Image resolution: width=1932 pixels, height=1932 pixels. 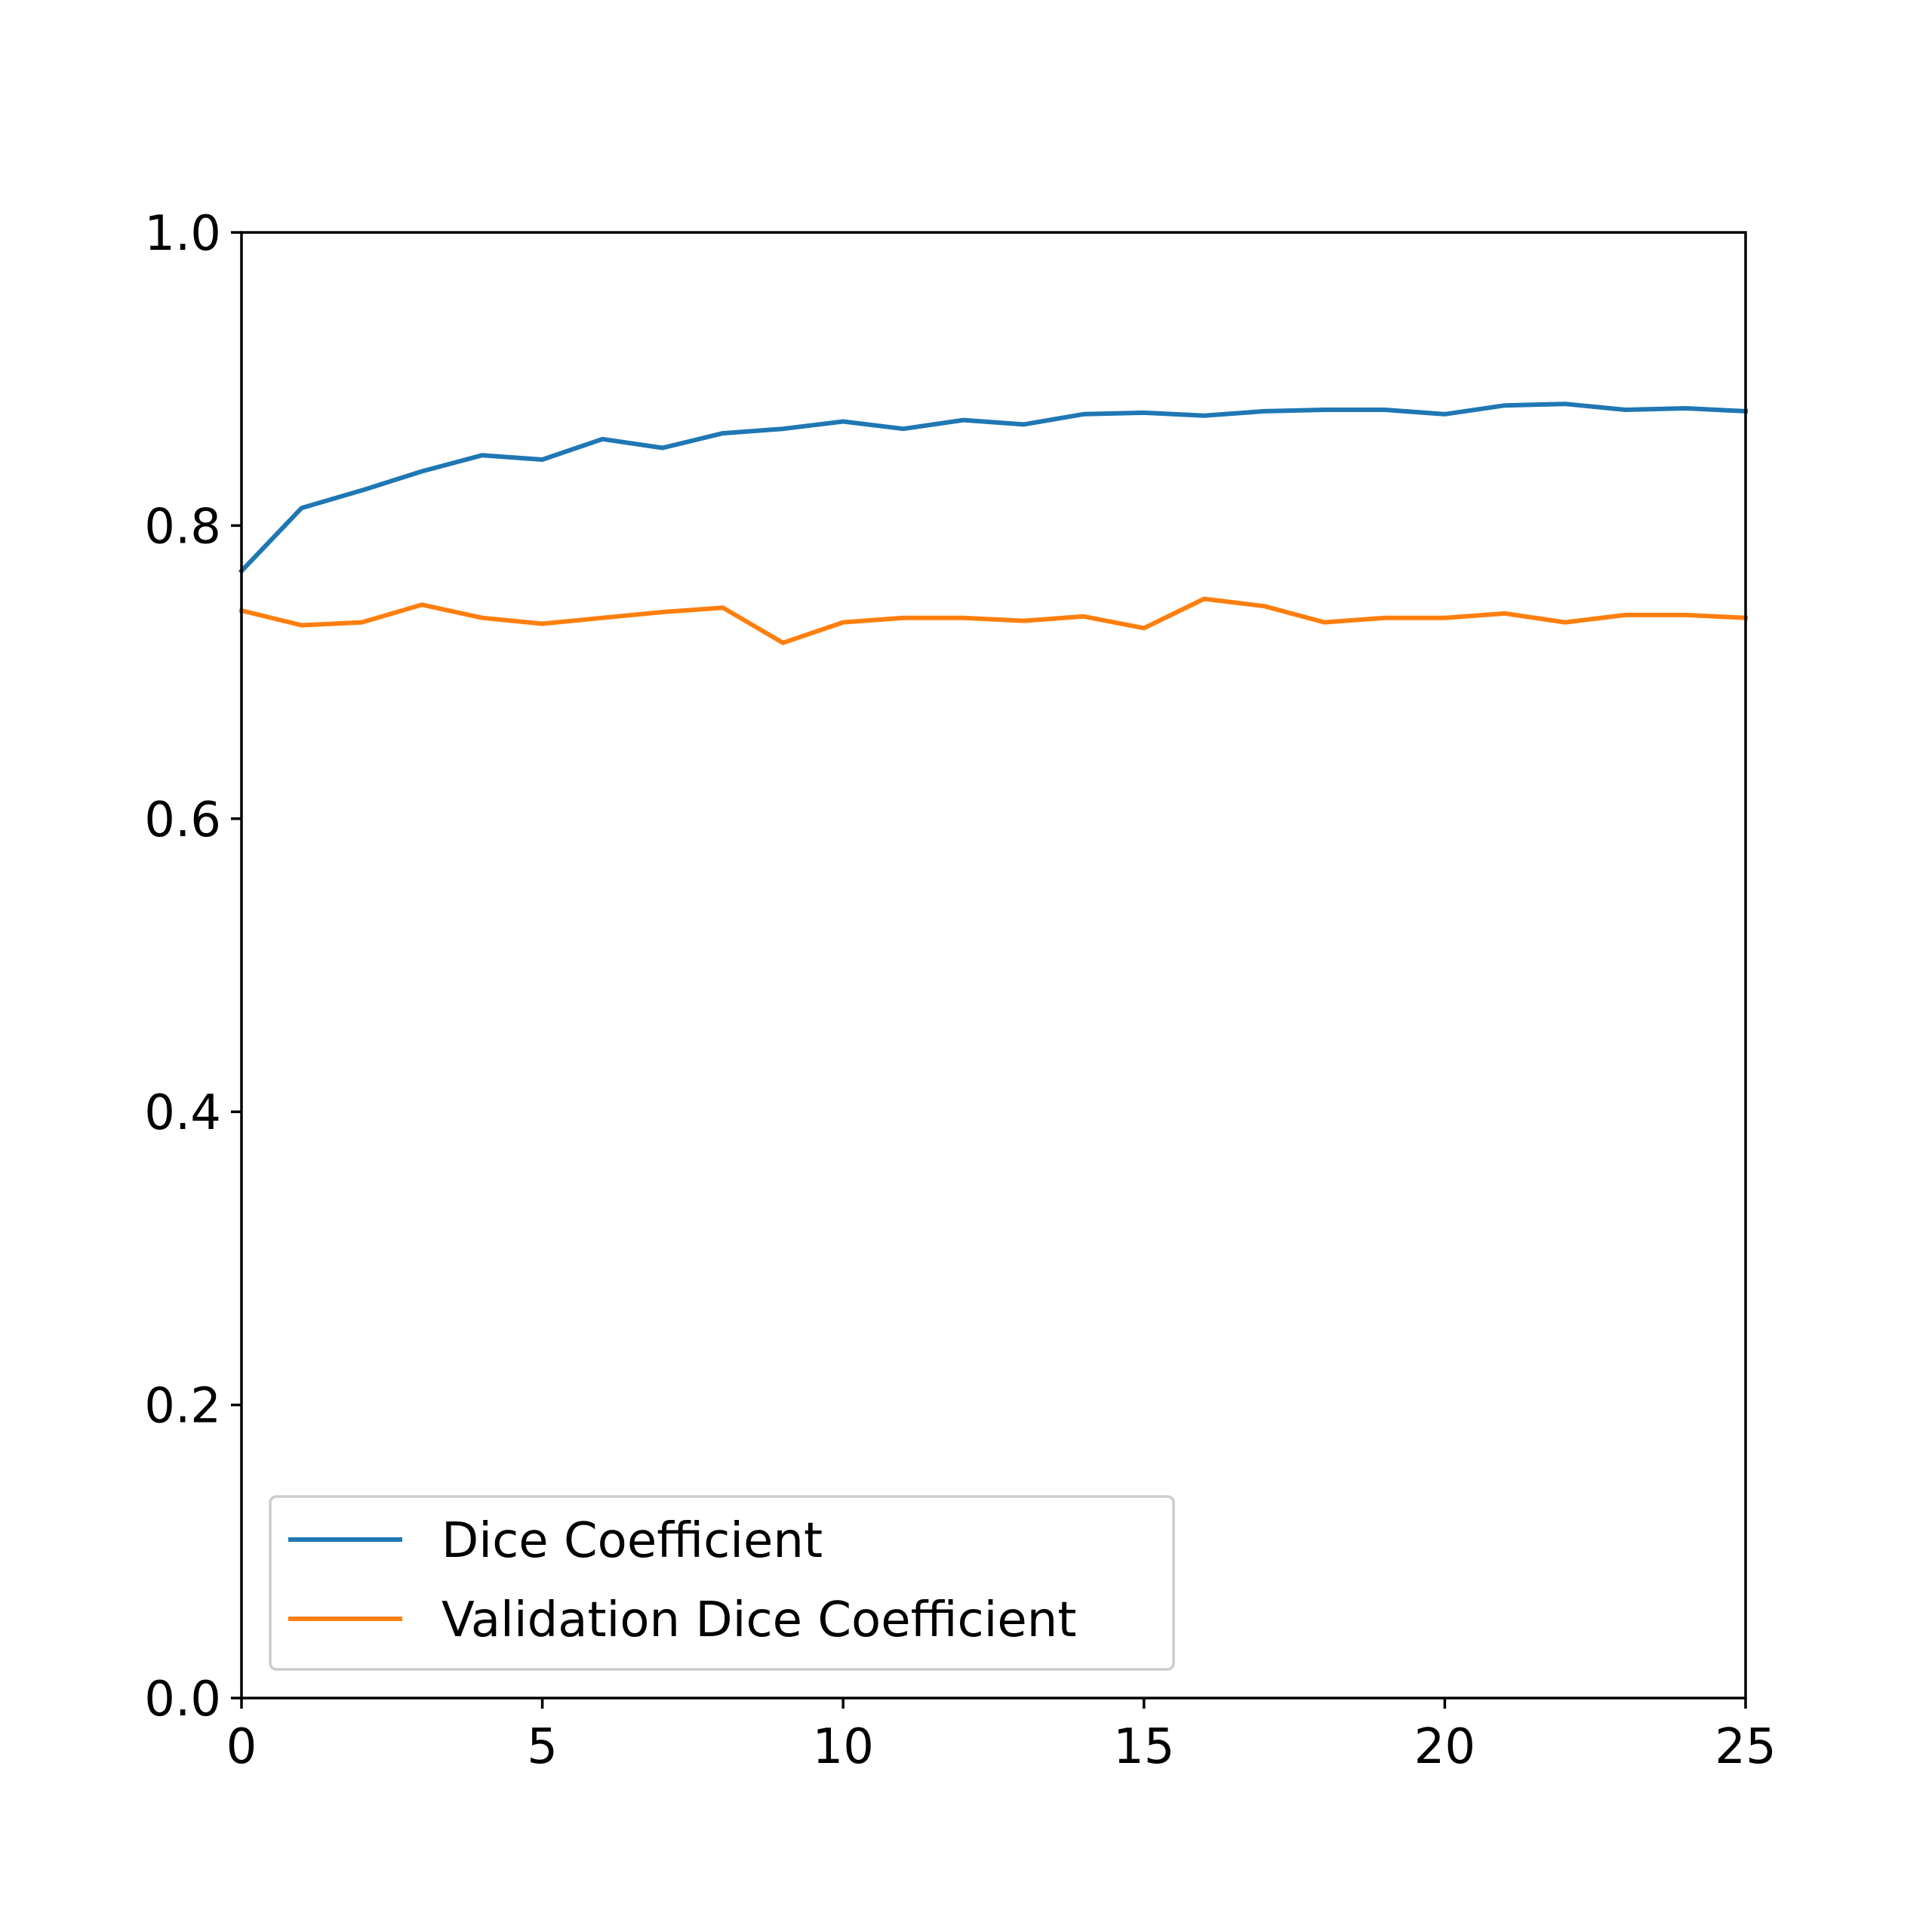 I want to click on y-tick-label: 0.0, so click(x=182, y=1699).